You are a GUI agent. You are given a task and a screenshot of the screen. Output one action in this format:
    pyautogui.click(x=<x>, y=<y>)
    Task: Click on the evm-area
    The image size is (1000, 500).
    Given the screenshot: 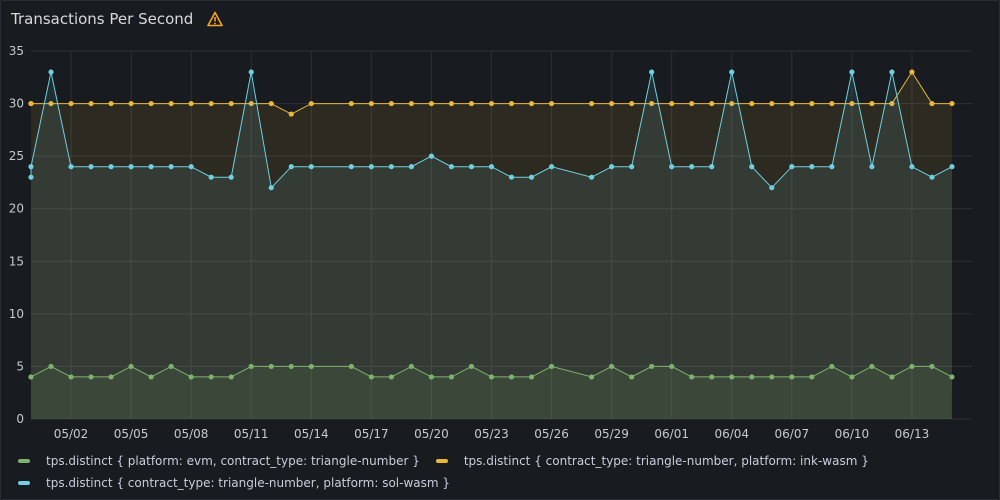 What is the action you would take?
    pyautogui.click(x=491, y=392)
    